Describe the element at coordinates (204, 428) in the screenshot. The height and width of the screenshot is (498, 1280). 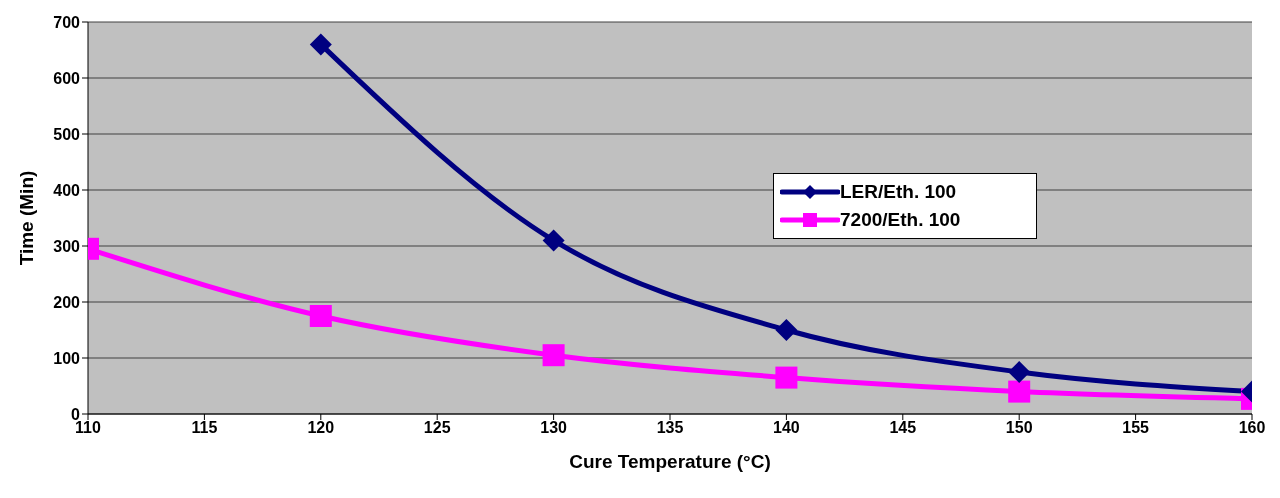
I see `x-tick-label: 115` at that location.